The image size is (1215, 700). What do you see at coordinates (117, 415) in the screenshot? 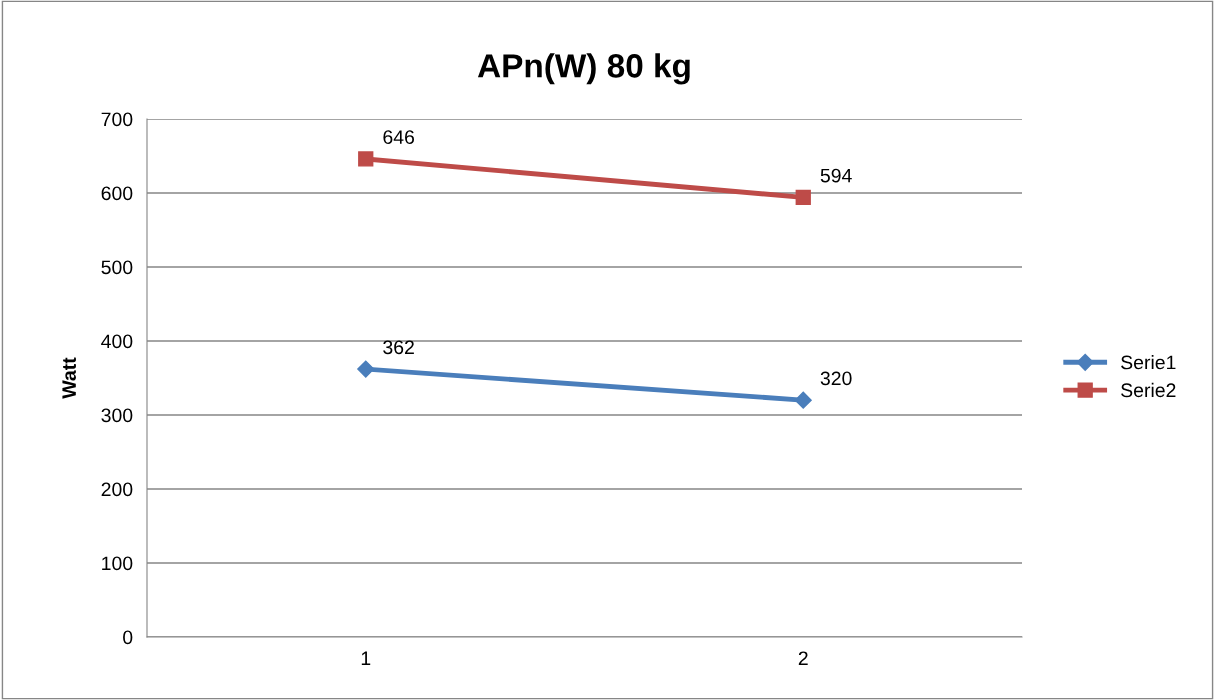
I see `y-tick-label: 300` at bounding box center [117, 415].